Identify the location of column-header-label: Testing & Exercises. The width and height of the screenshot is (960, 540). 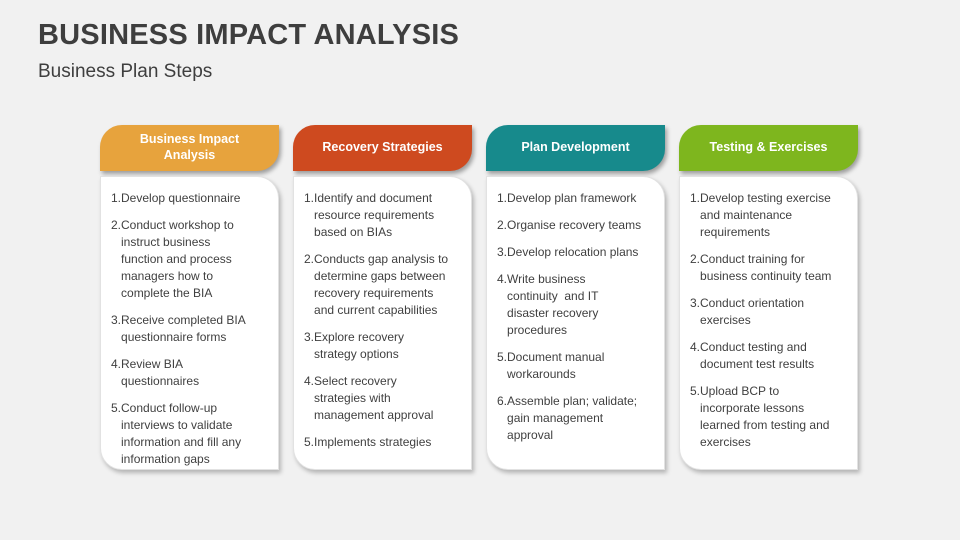
(768, 147).